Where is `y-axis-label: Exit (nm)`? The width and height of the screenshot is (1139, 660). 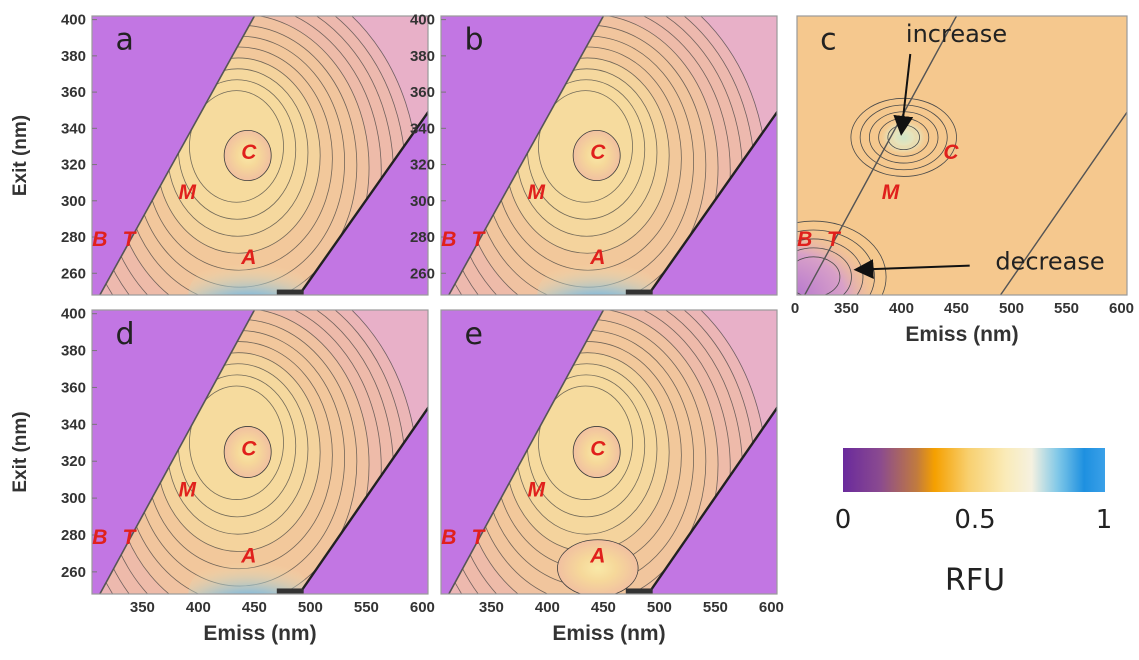
y-axis-label: Exit (nm) is located at coordinates (20, 451).